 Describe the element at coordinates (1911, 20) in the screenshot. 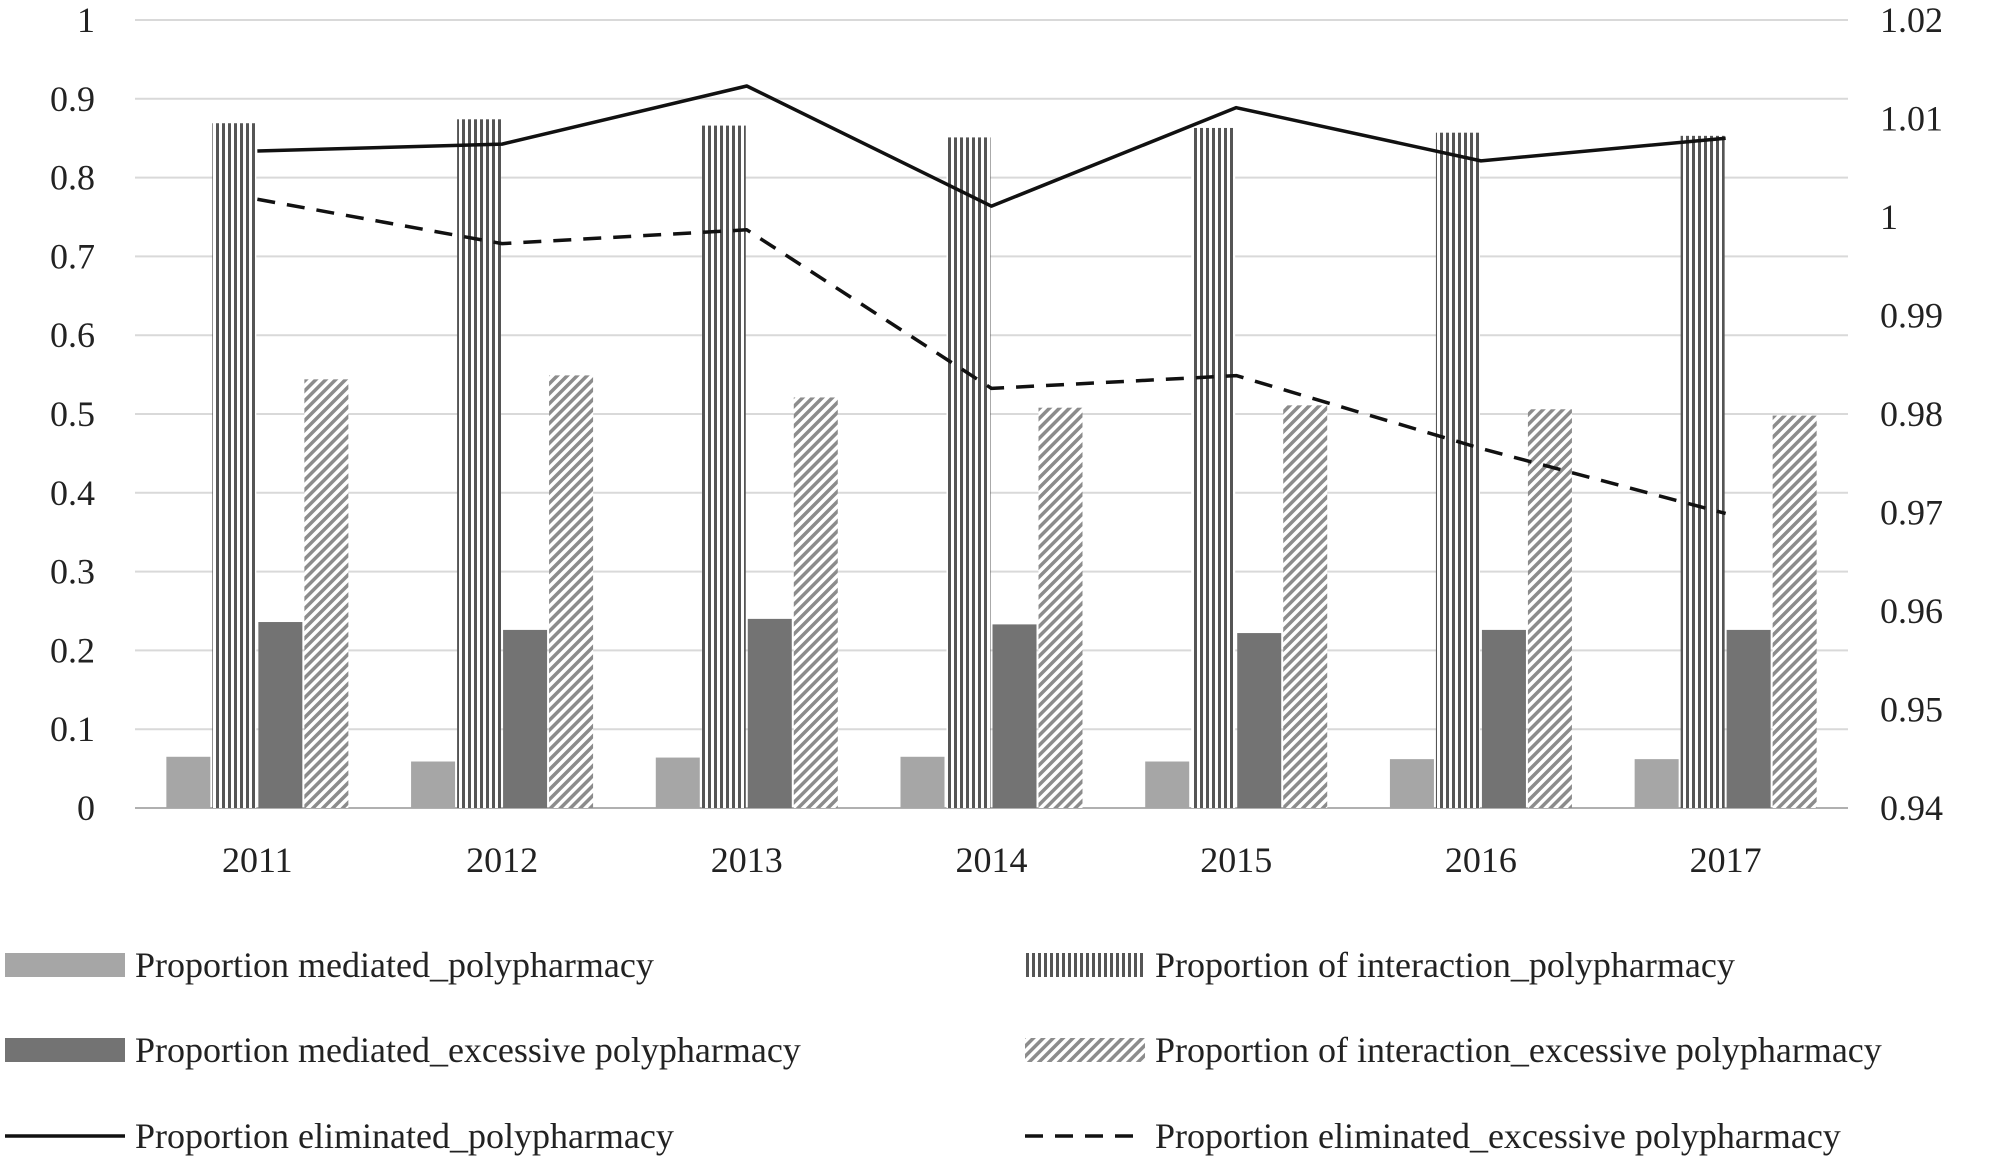

I see `y-right-tick-label: 1.02` at that location.